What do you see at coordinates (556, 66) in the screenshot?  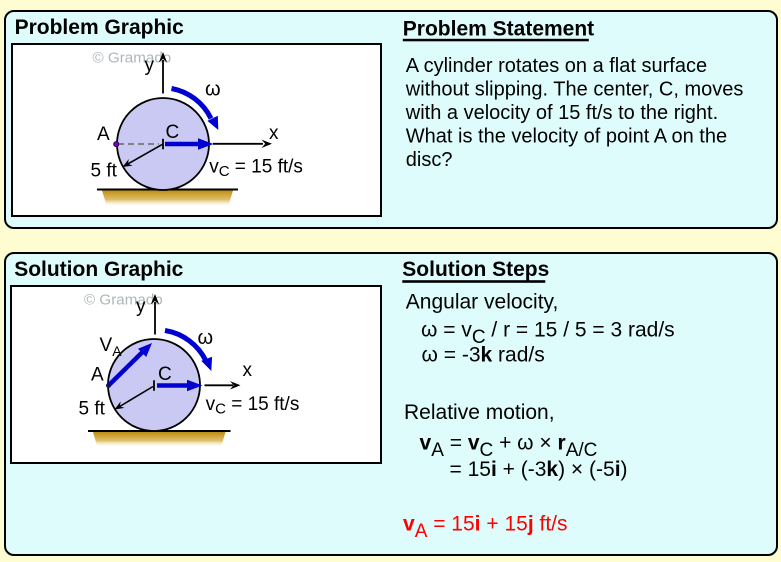 I see `svg-text:A cylinder rotates on a flat s: A cylinder rotates on a flat surface` at bounding box center [556, 66].